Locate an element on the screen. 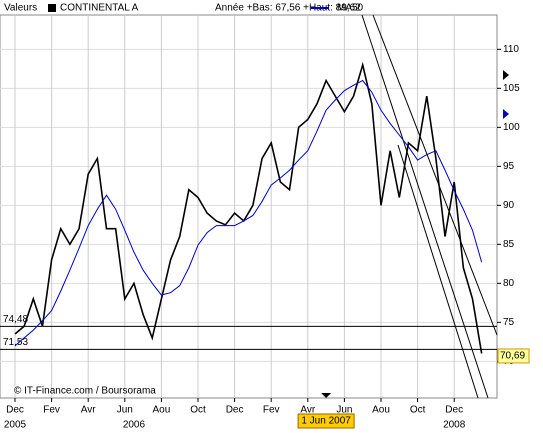  level-label: 74,48 is located at coordinates (15, 319).